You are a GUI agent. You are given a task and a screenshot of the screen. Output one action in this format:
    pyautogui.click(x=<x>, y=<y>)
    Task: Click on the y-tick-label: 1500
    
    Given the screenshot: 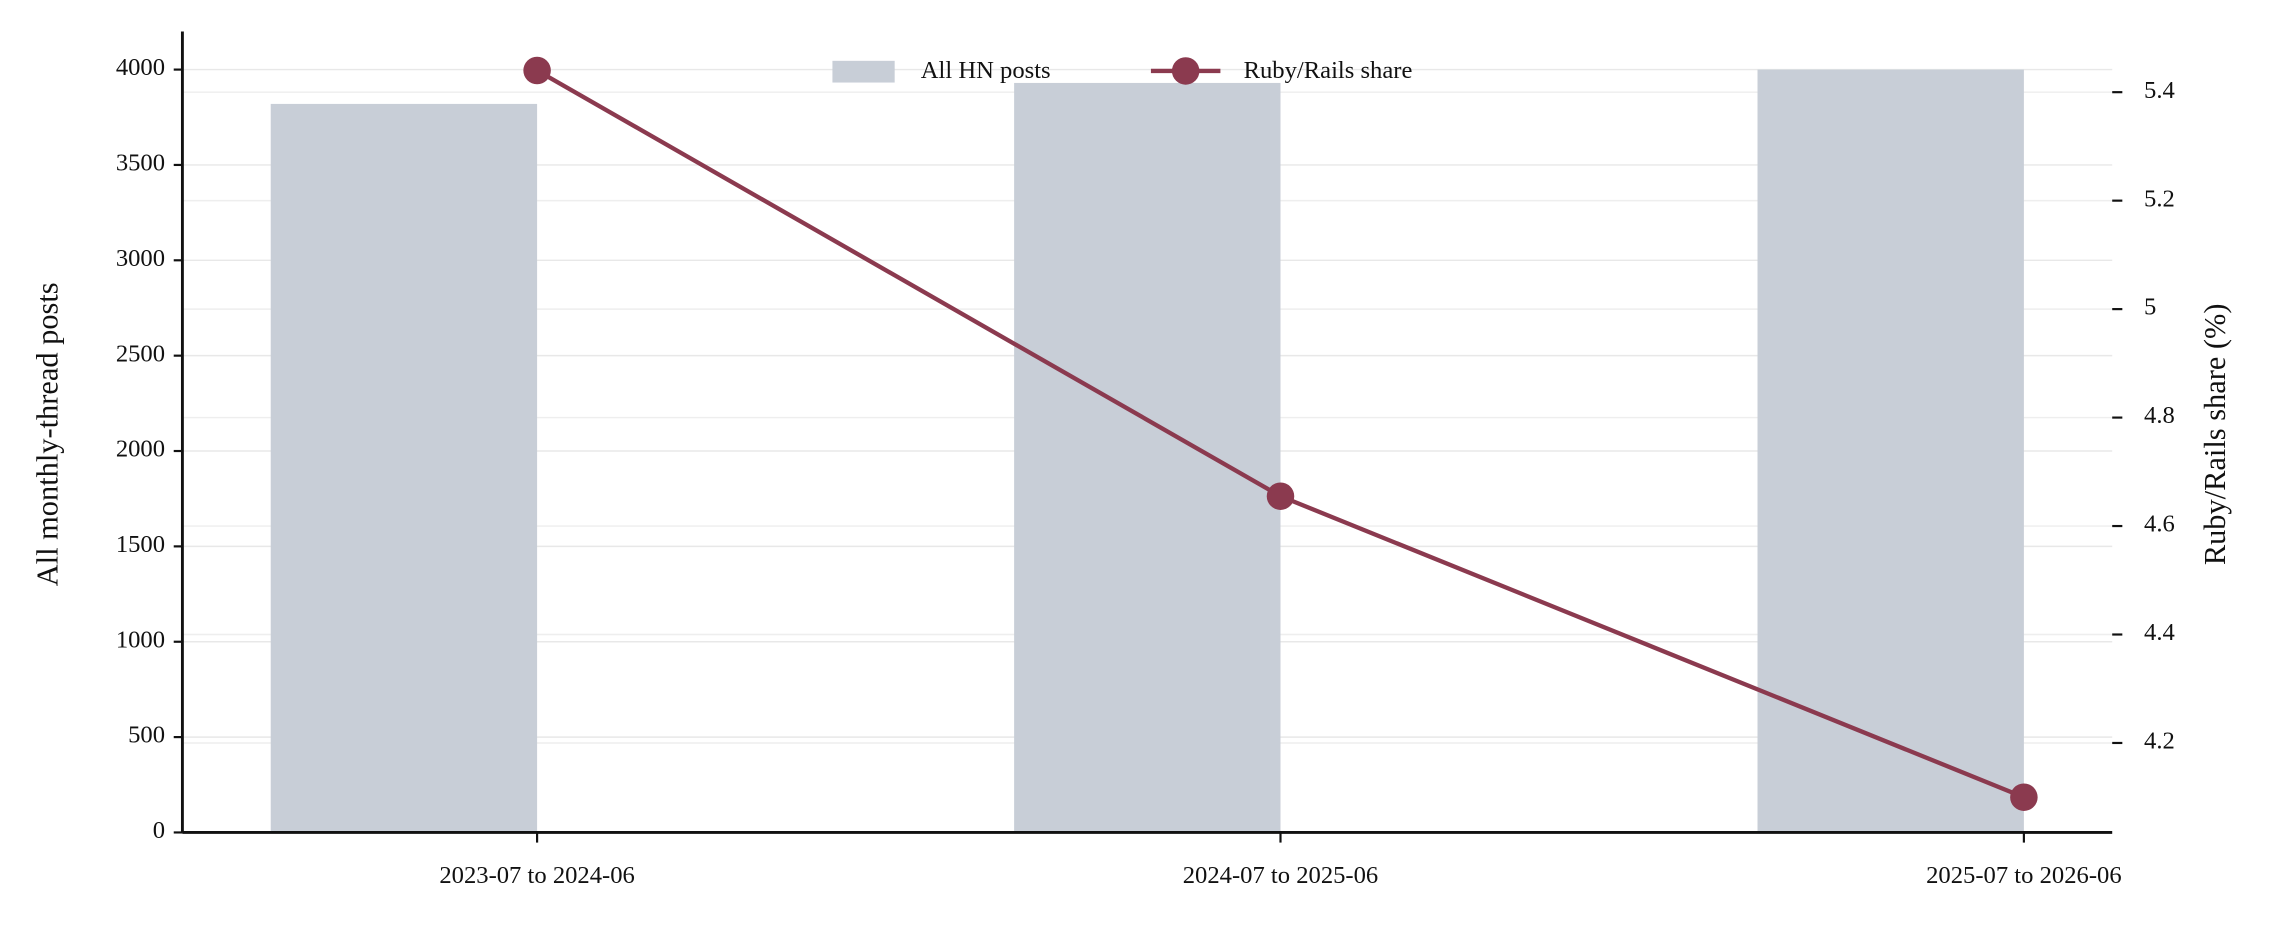 What is the action you would take?
    pyautogui.click(x=140, y=544)
    